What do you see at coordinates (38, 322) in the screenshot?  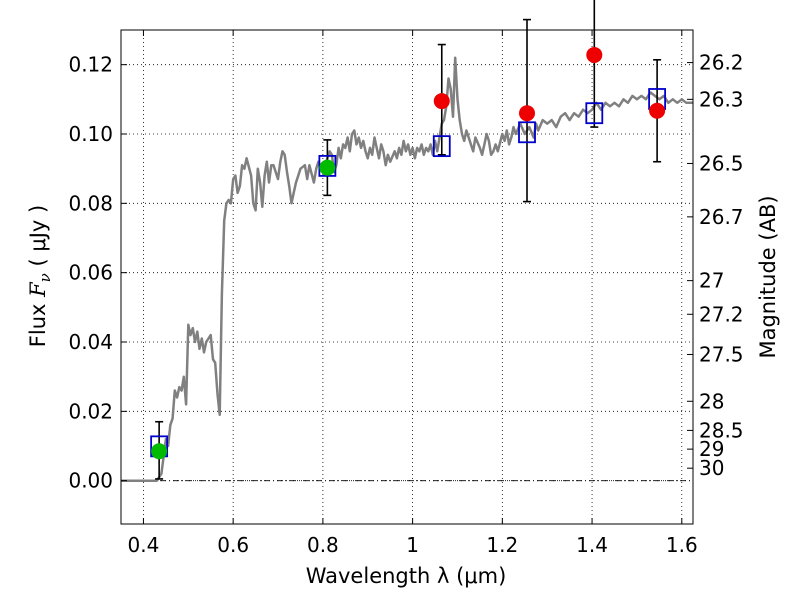 I see `y-axis-label-pre: Flux` at bounding box center [38, 322].